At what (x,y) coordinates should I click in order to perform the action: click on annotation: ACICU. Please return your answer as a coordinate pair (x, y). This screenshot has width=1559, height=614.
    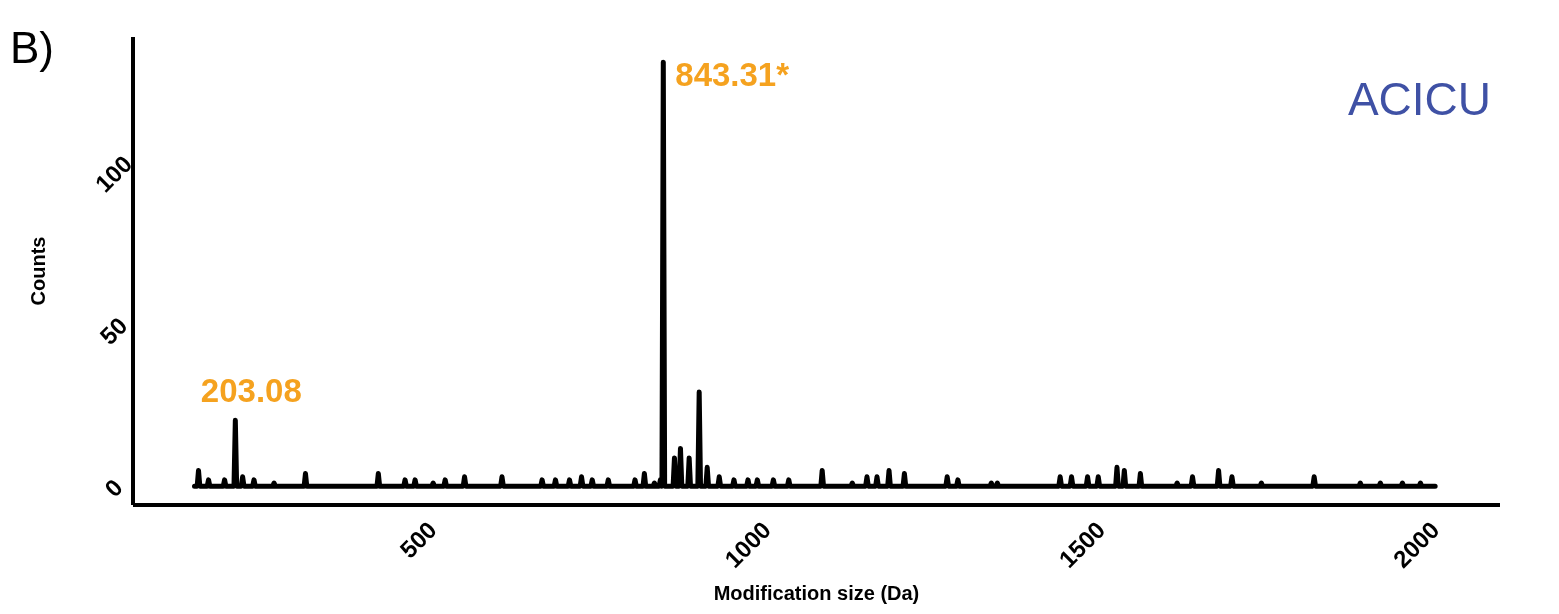
    Looking at the image, I should click on (1419, 99).